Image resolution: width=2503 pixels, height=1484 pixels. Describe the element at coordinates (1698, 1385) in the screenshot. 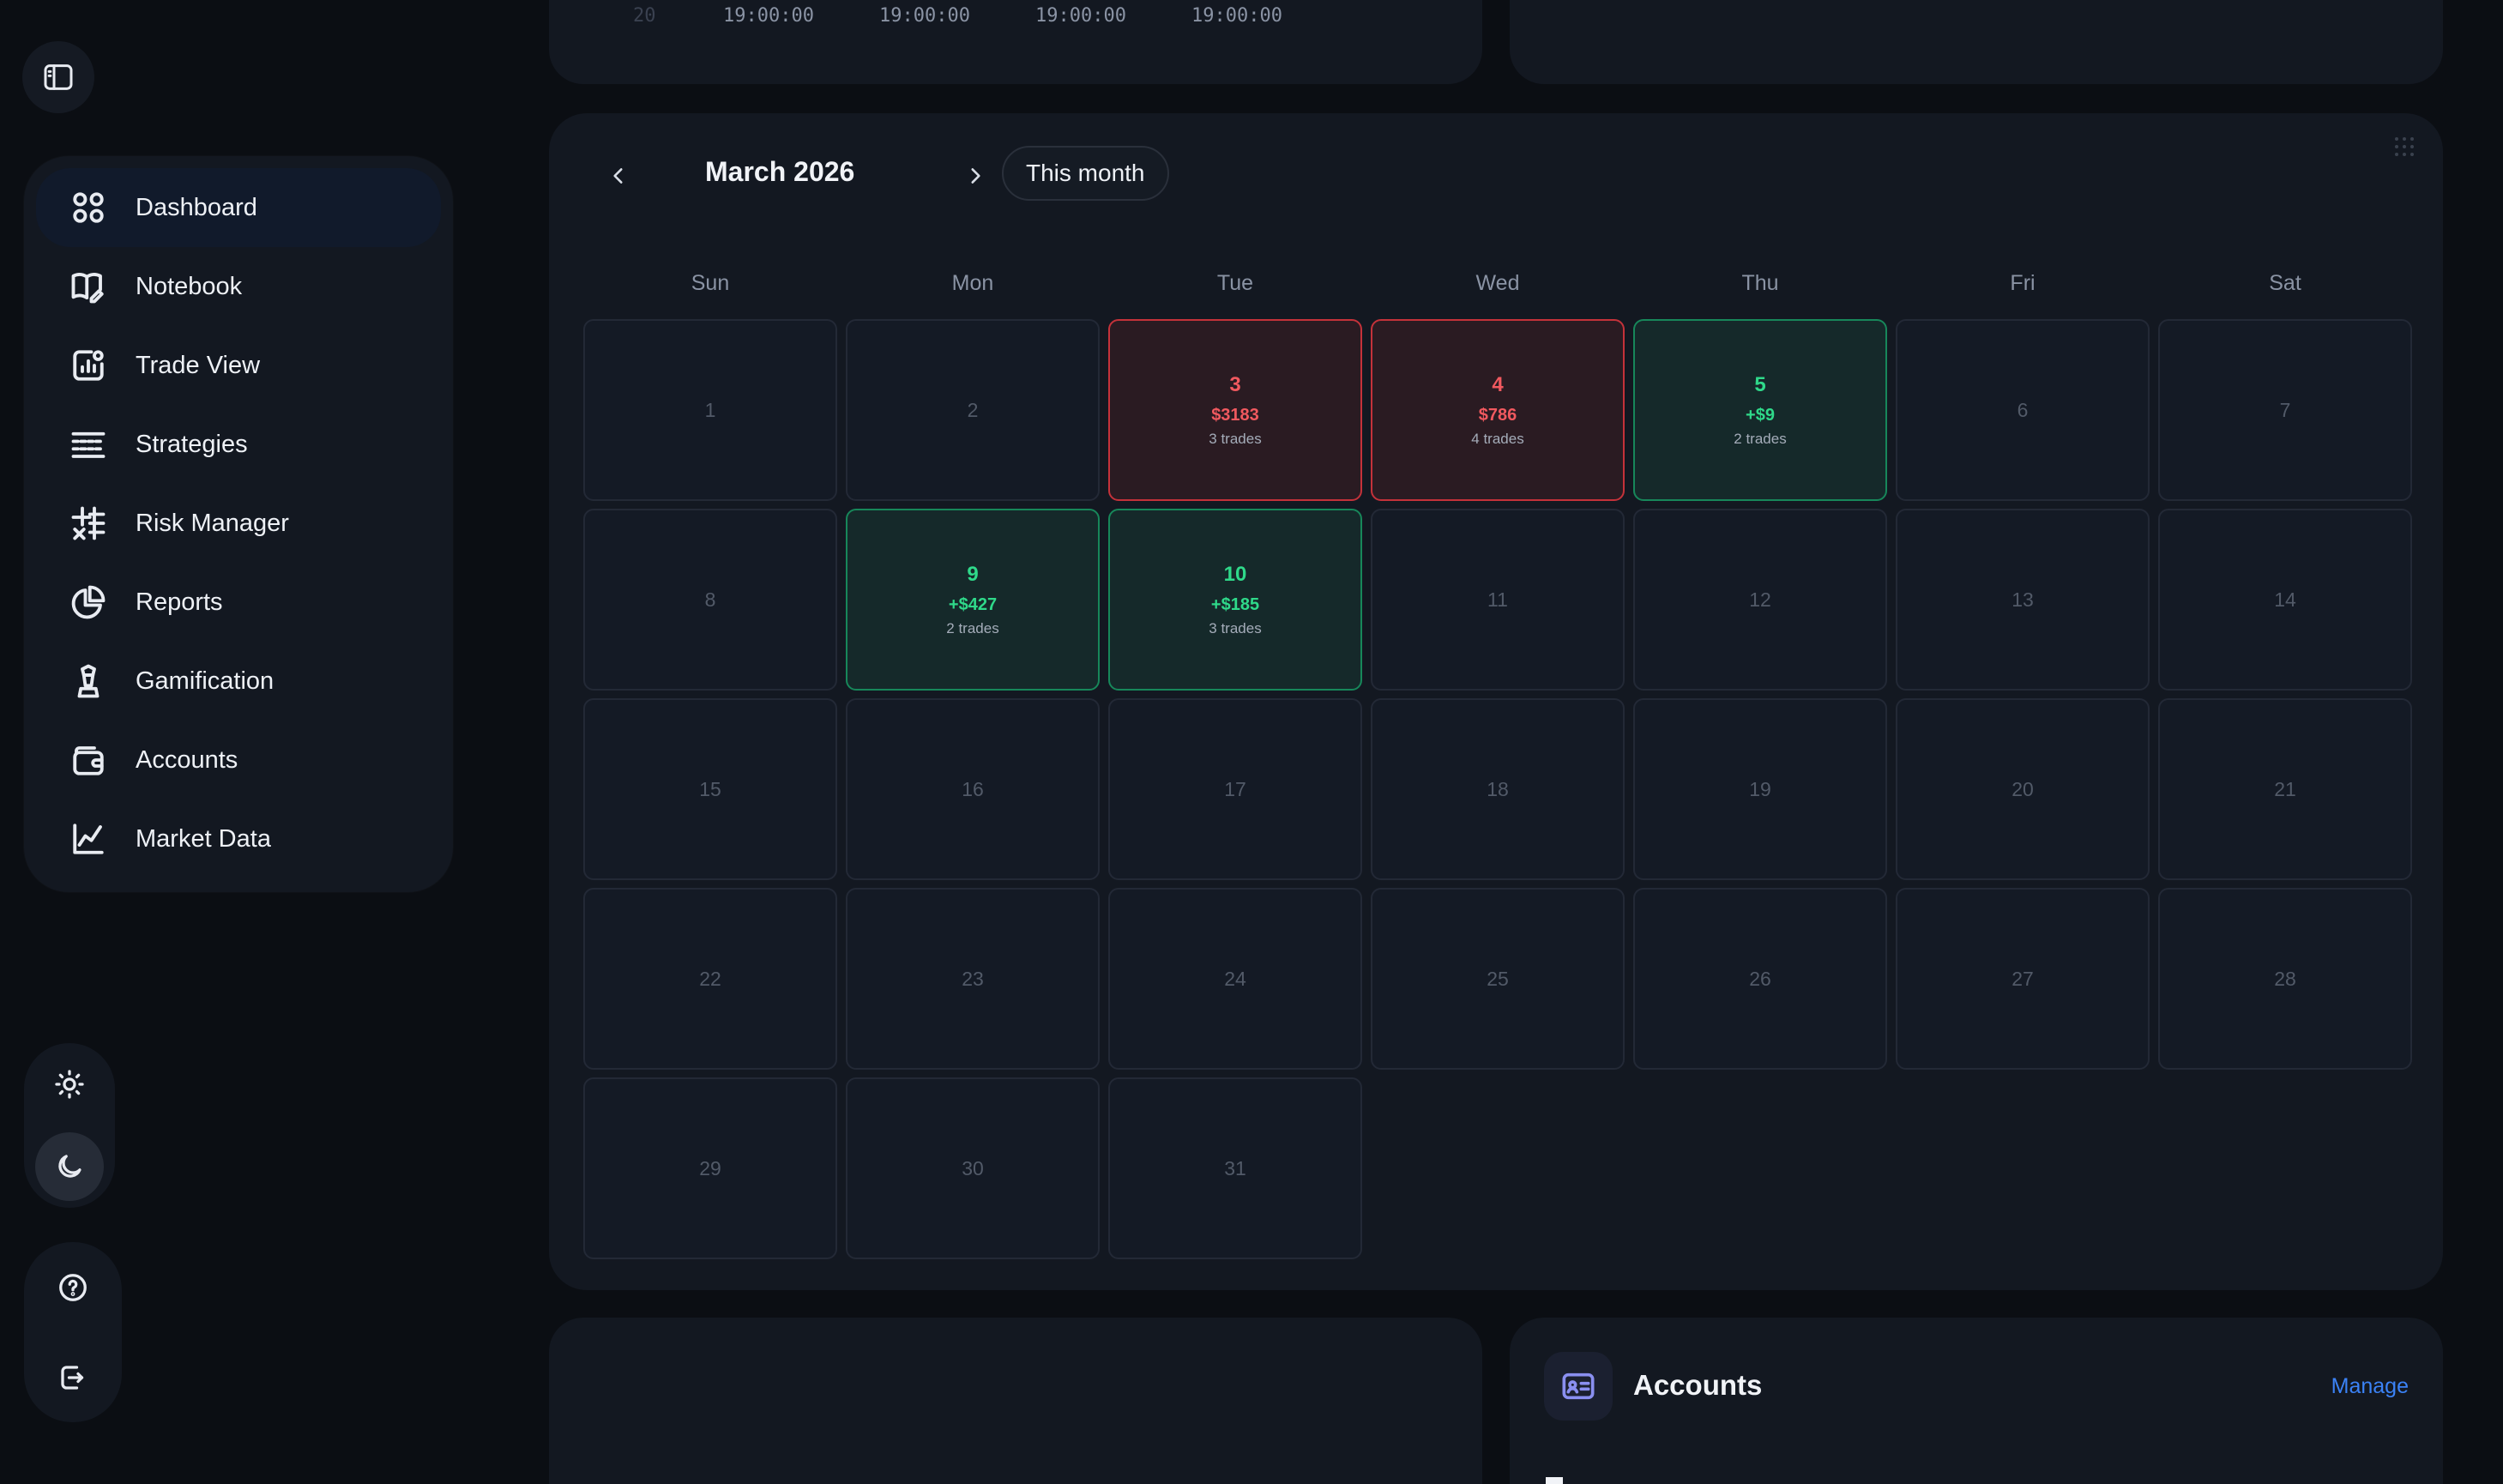

I see `accounts-card-title: Accounts` at that location.